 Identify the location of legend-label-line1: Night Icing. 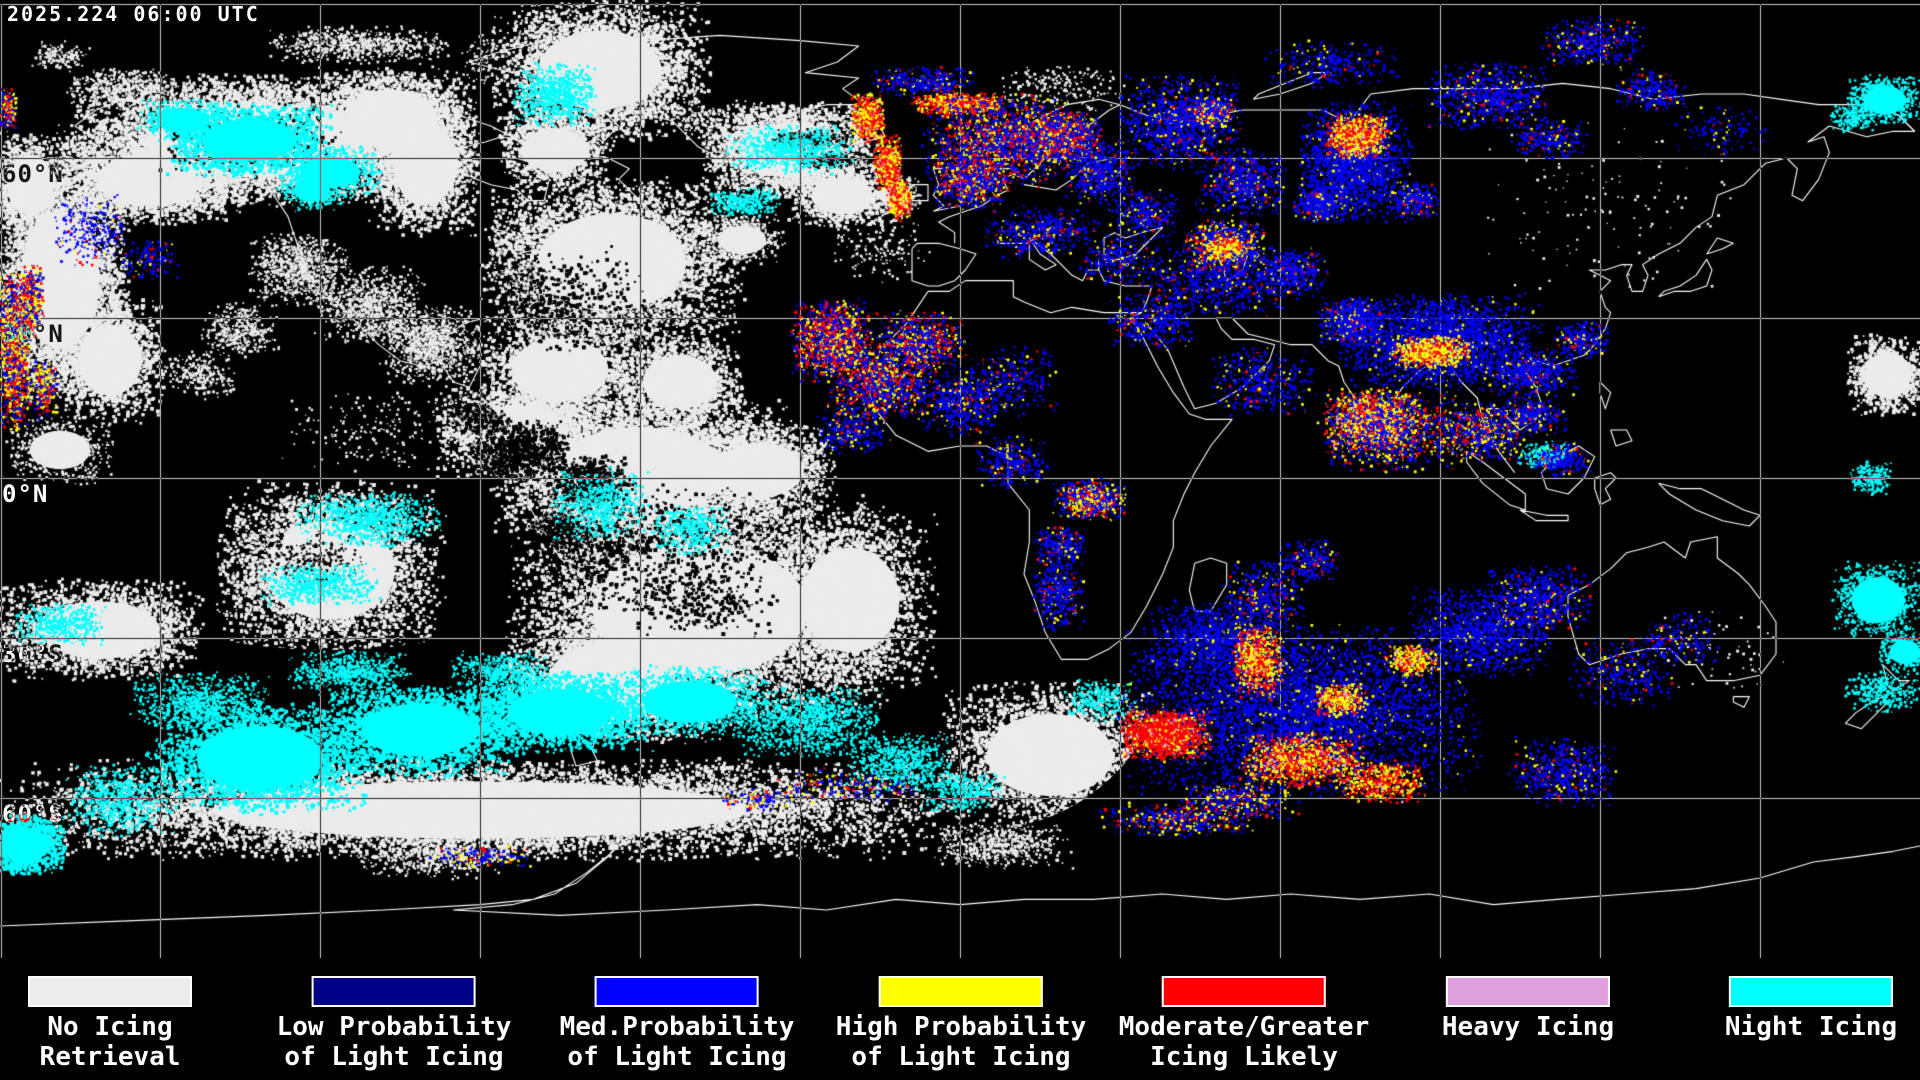
(1811, 1027).